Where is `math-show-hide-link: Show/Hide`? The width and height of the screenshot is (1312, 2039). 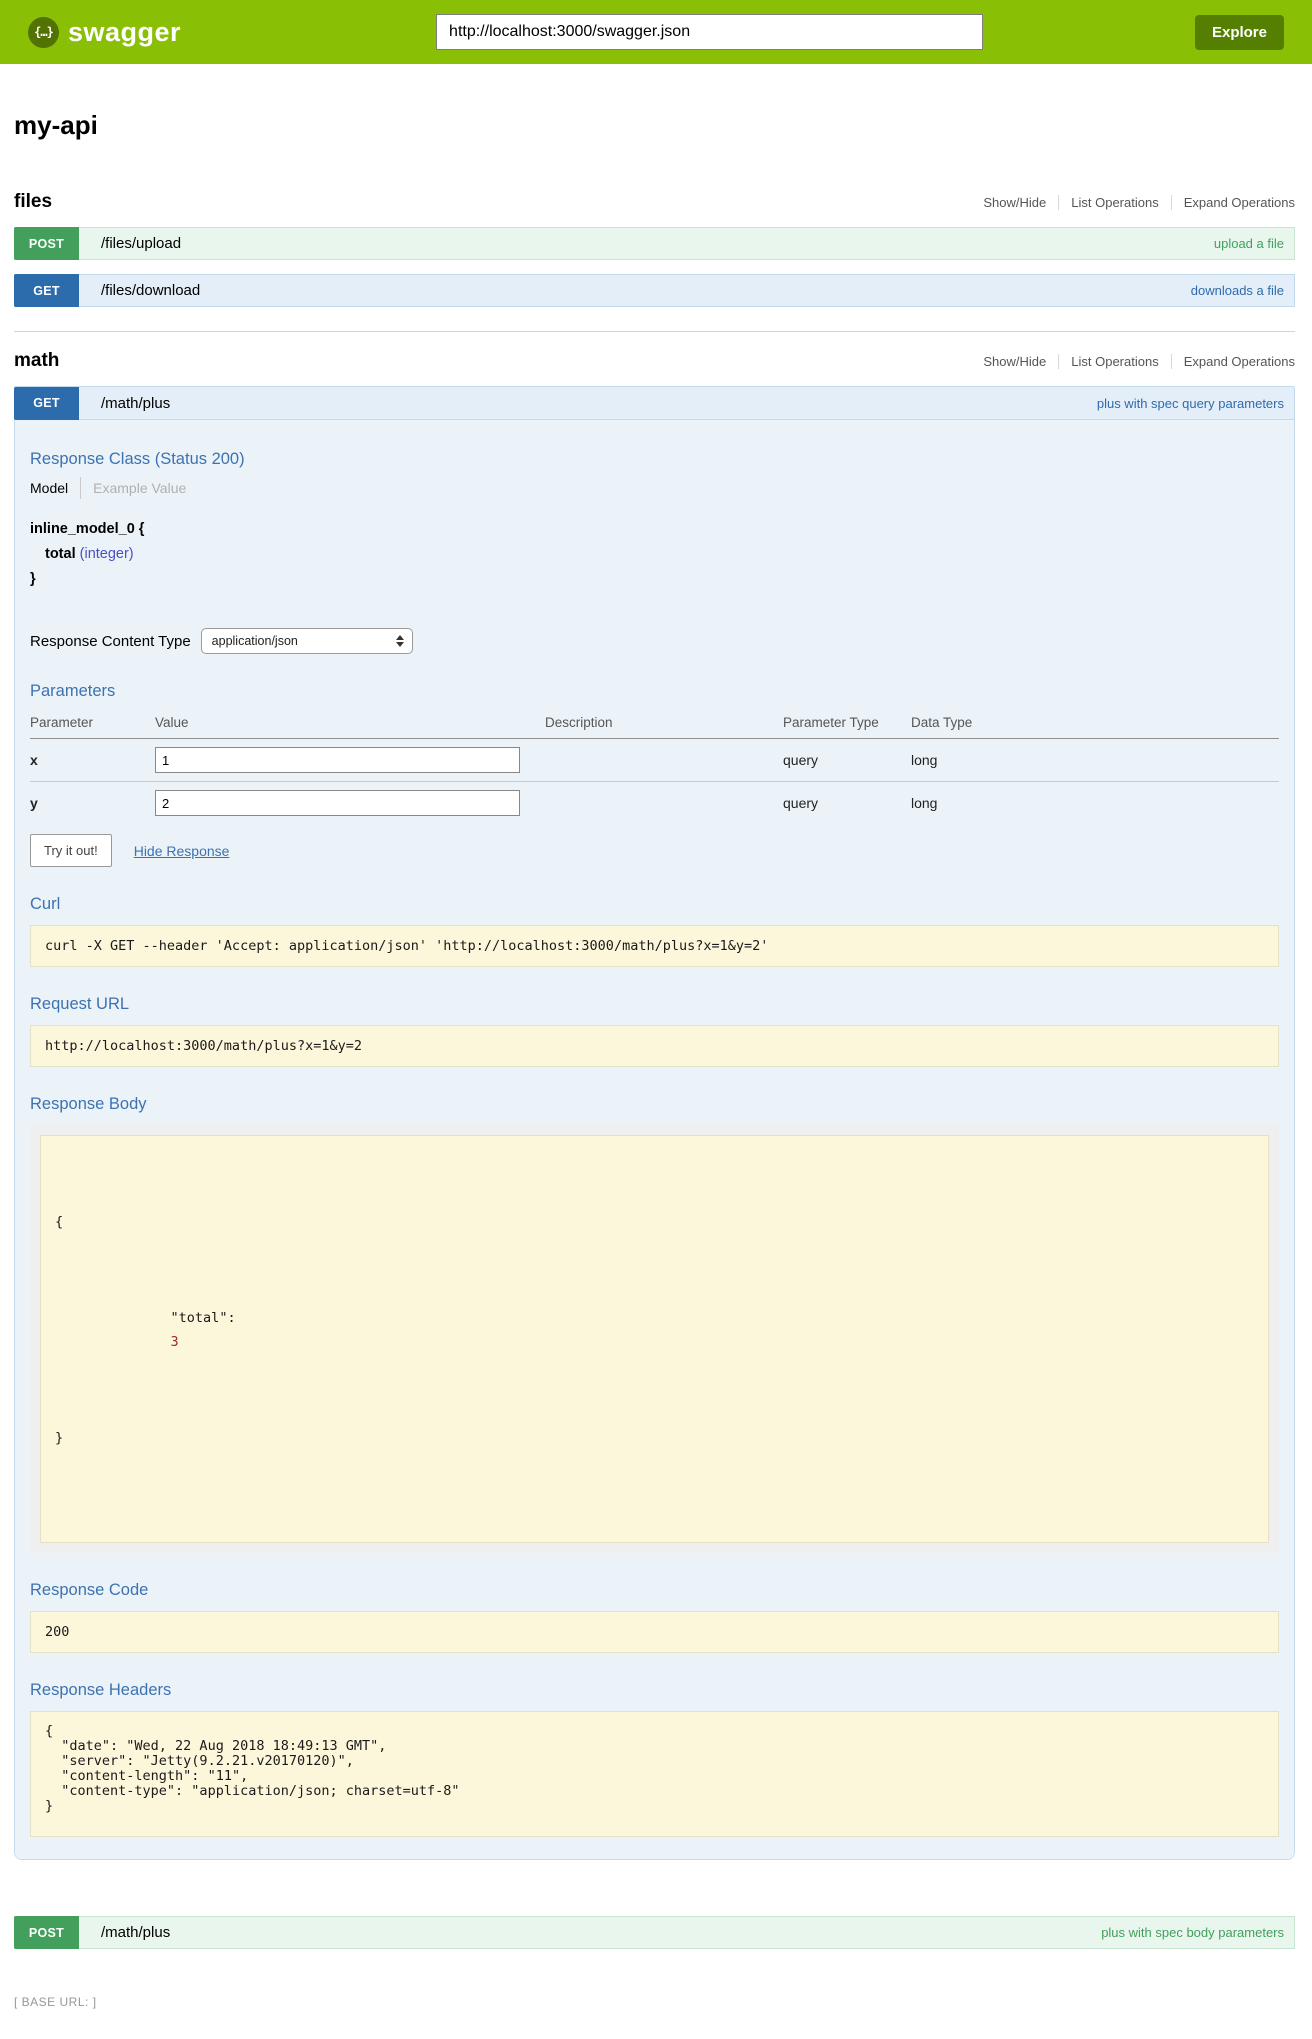
math-show-hide-link: Show/Hide is located at coordinates (1015, 361).